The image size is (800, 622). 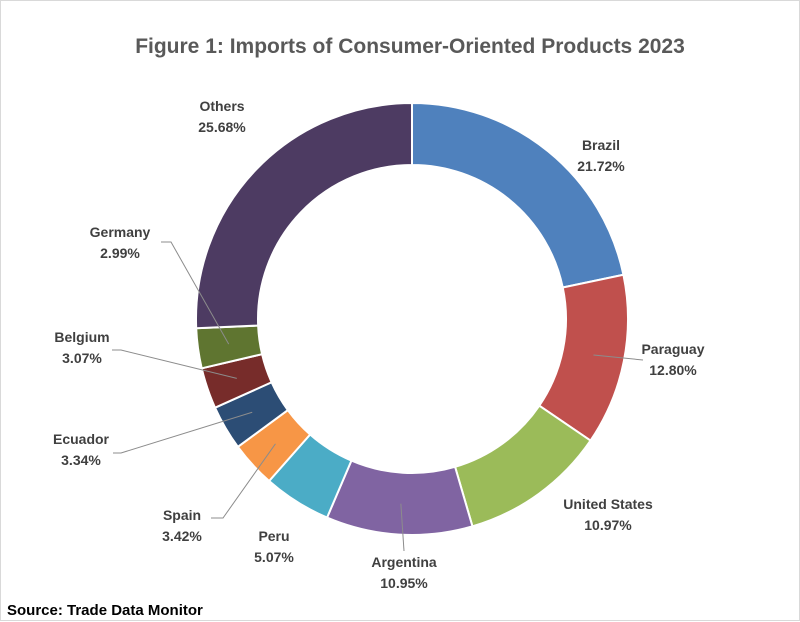 What do you see at coordinates (608, 525) in the screenshot?
I see `label-united-states-value: 10.97%` at bounding box center [608, 525].